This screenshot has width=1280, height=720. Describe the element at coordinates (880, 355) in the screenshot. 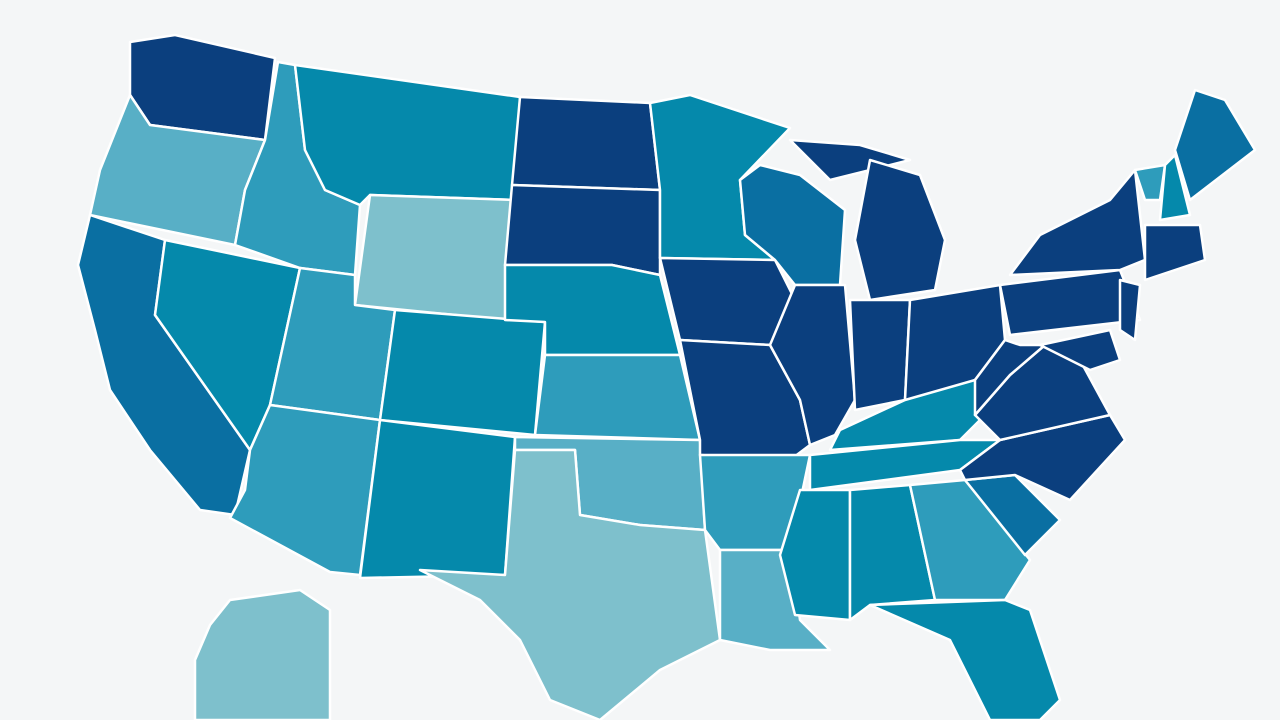

I see `state-in` at that location.